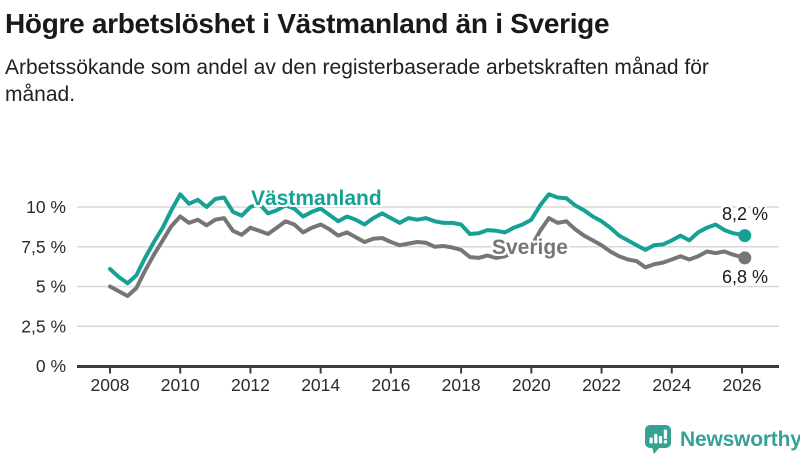 Image resolution: width=800 pixels, height=458 pixels. What do you see at coordinates (745, 277) in the screenshot?
I see `end-value-label-sverige: 6,8 %` at bounding box center [745, 277].